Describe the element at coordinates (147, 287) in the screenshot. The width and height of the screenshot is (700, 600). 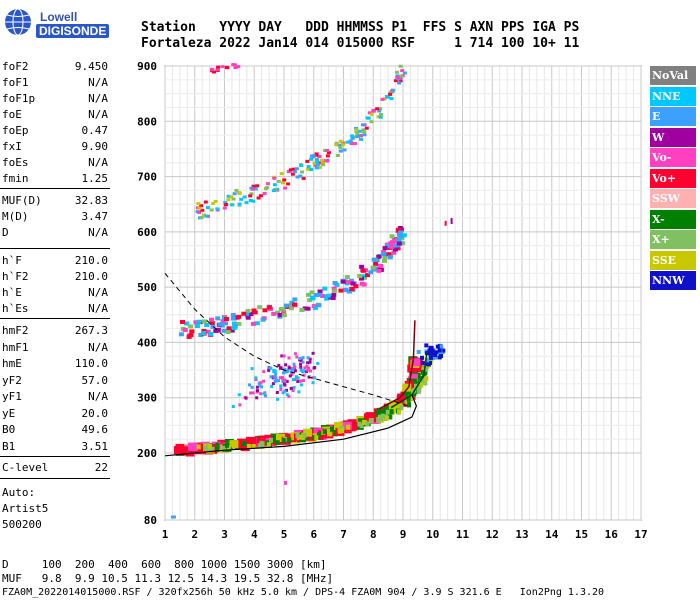
I see `y-tick-label: 500` at that location.